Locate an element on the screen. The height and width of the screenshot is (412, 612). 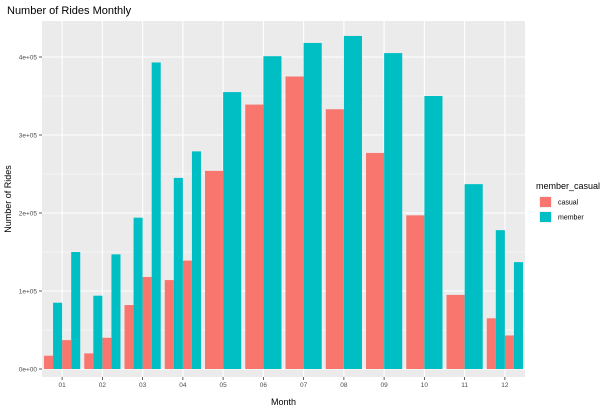
x-tick-label: 08 is located at coordinates (344, 385).